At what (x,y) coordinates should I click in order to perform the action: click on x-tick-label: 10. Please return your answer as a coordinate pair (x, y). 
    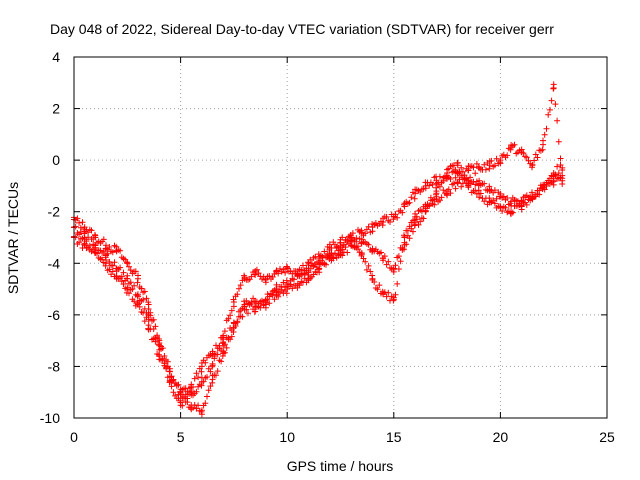
    Looking at the image, I should click on (287, 437).